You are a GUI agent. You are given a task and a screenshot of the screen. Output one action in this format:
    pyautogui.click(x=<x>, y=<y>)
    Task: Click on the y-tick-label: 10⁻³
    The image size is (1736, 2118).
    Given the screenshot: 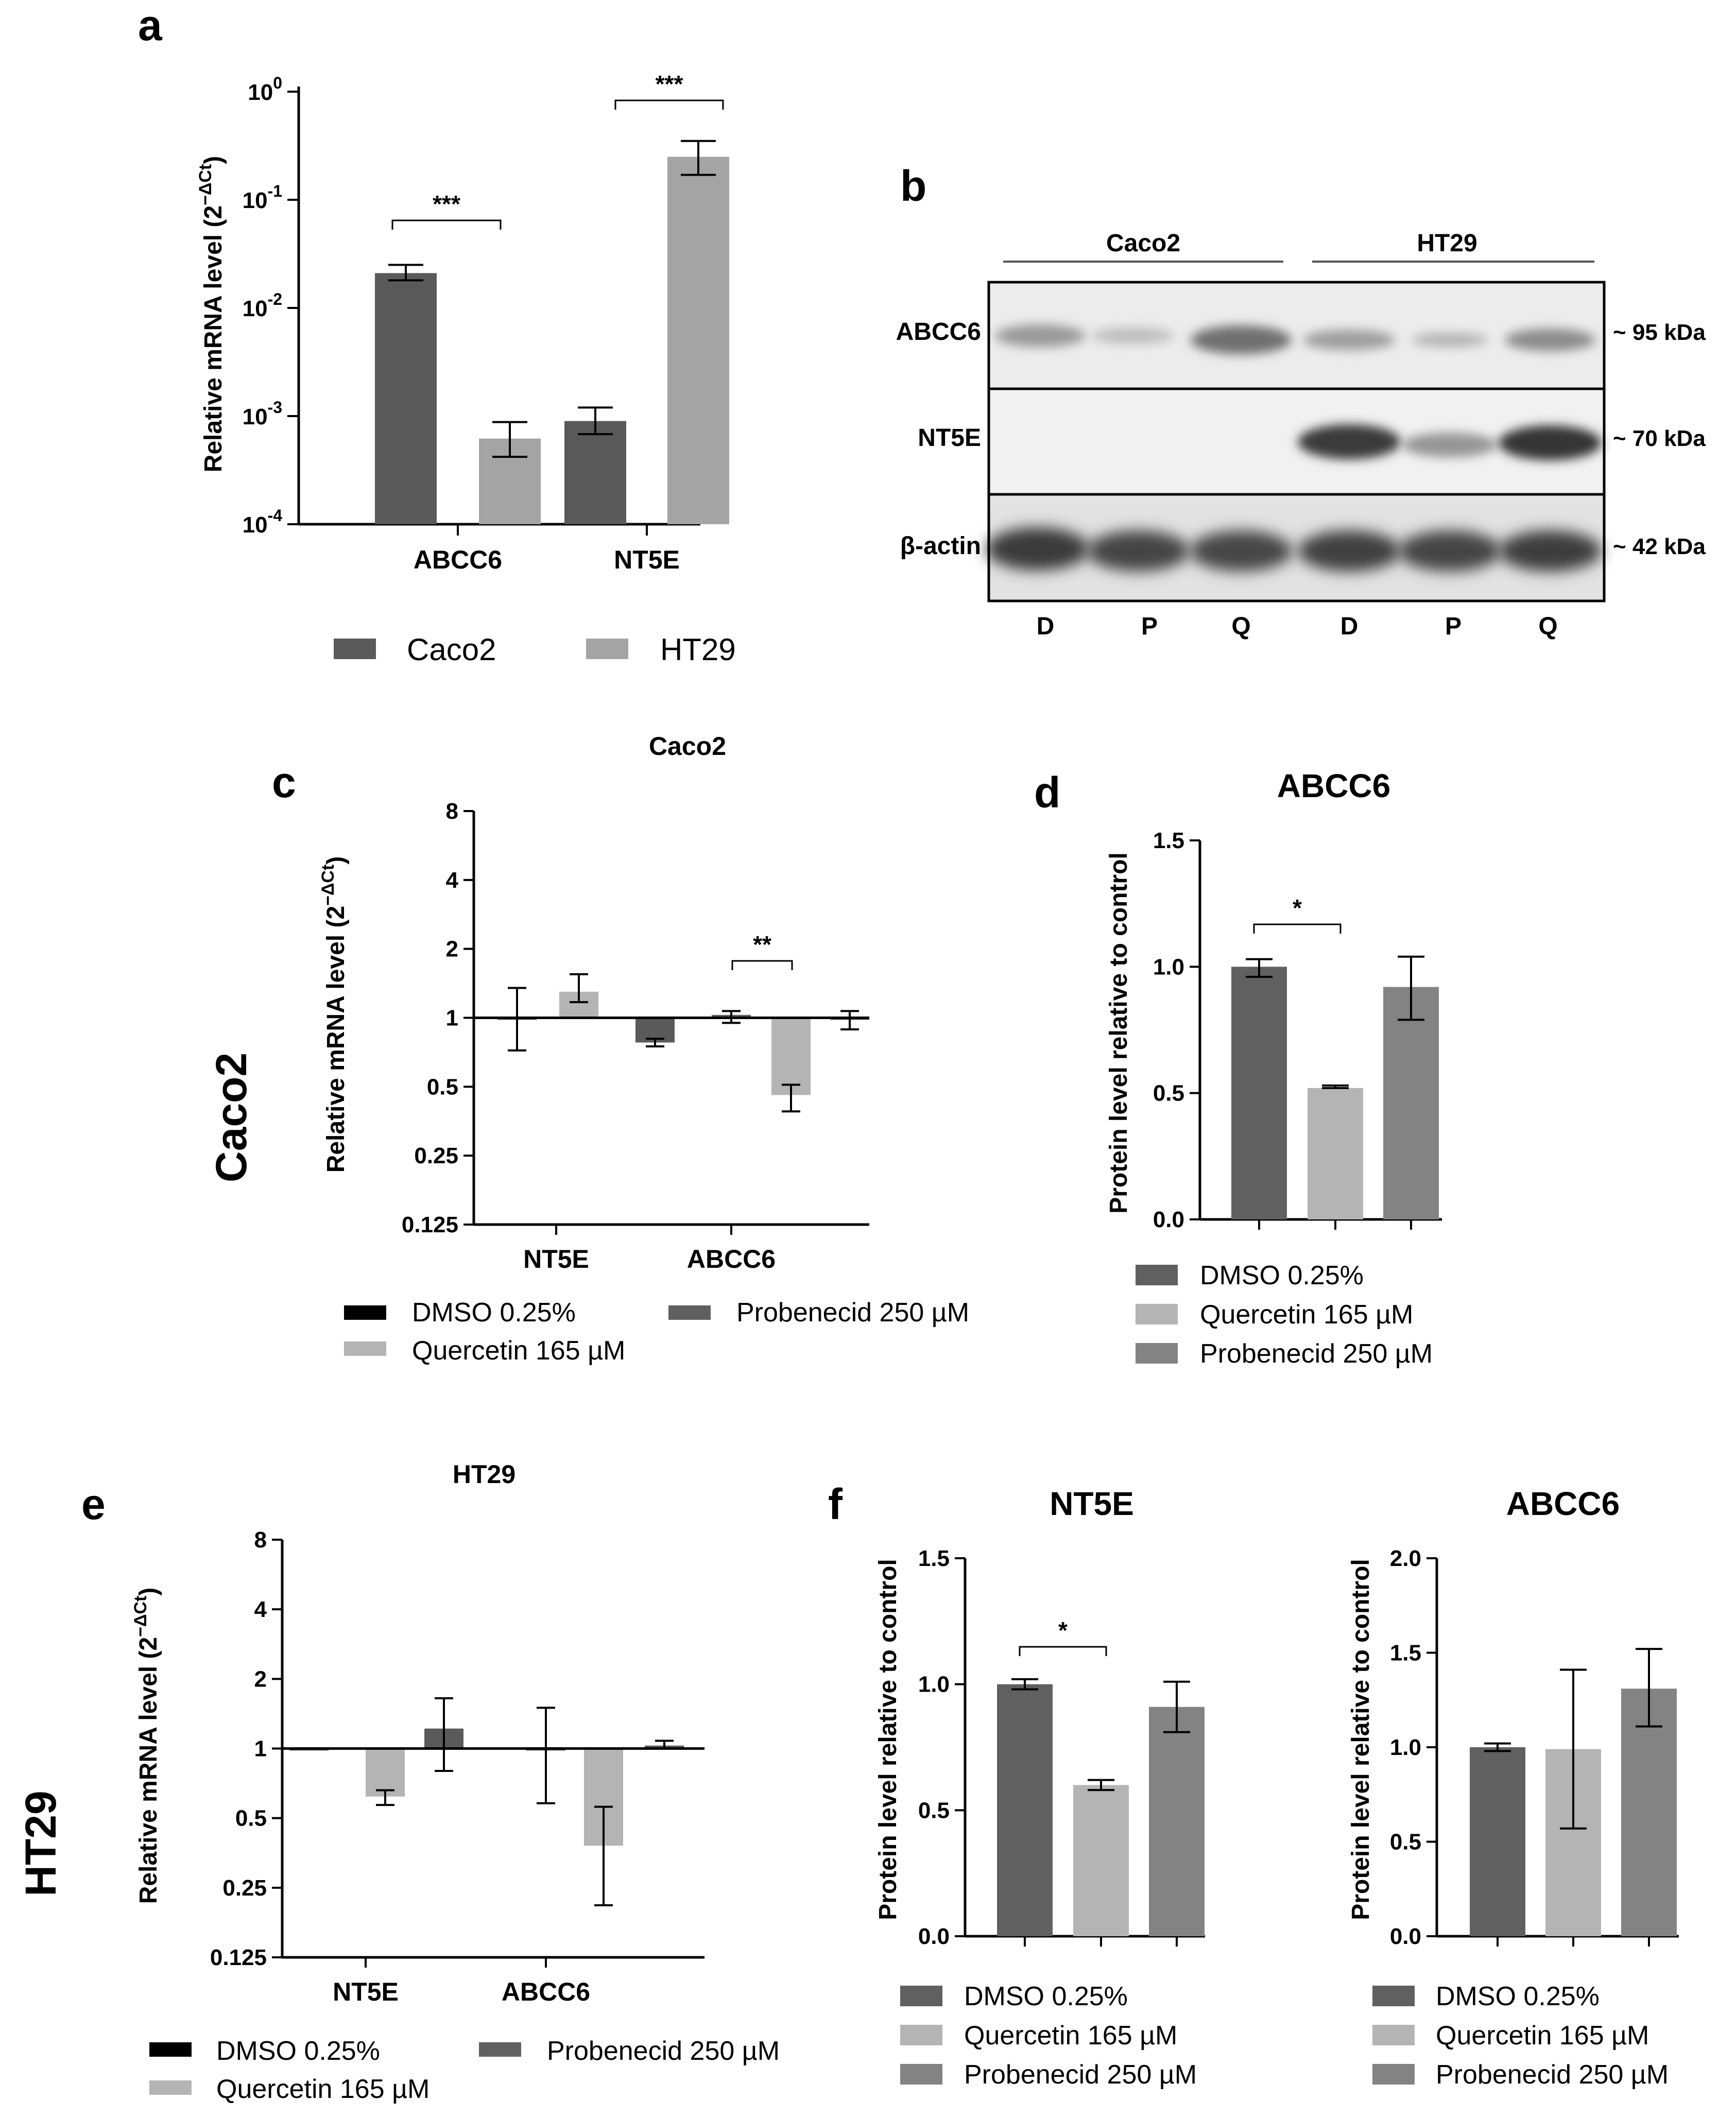 What is the action you would take?
    pyautogui.click(x=263, y=413)
    